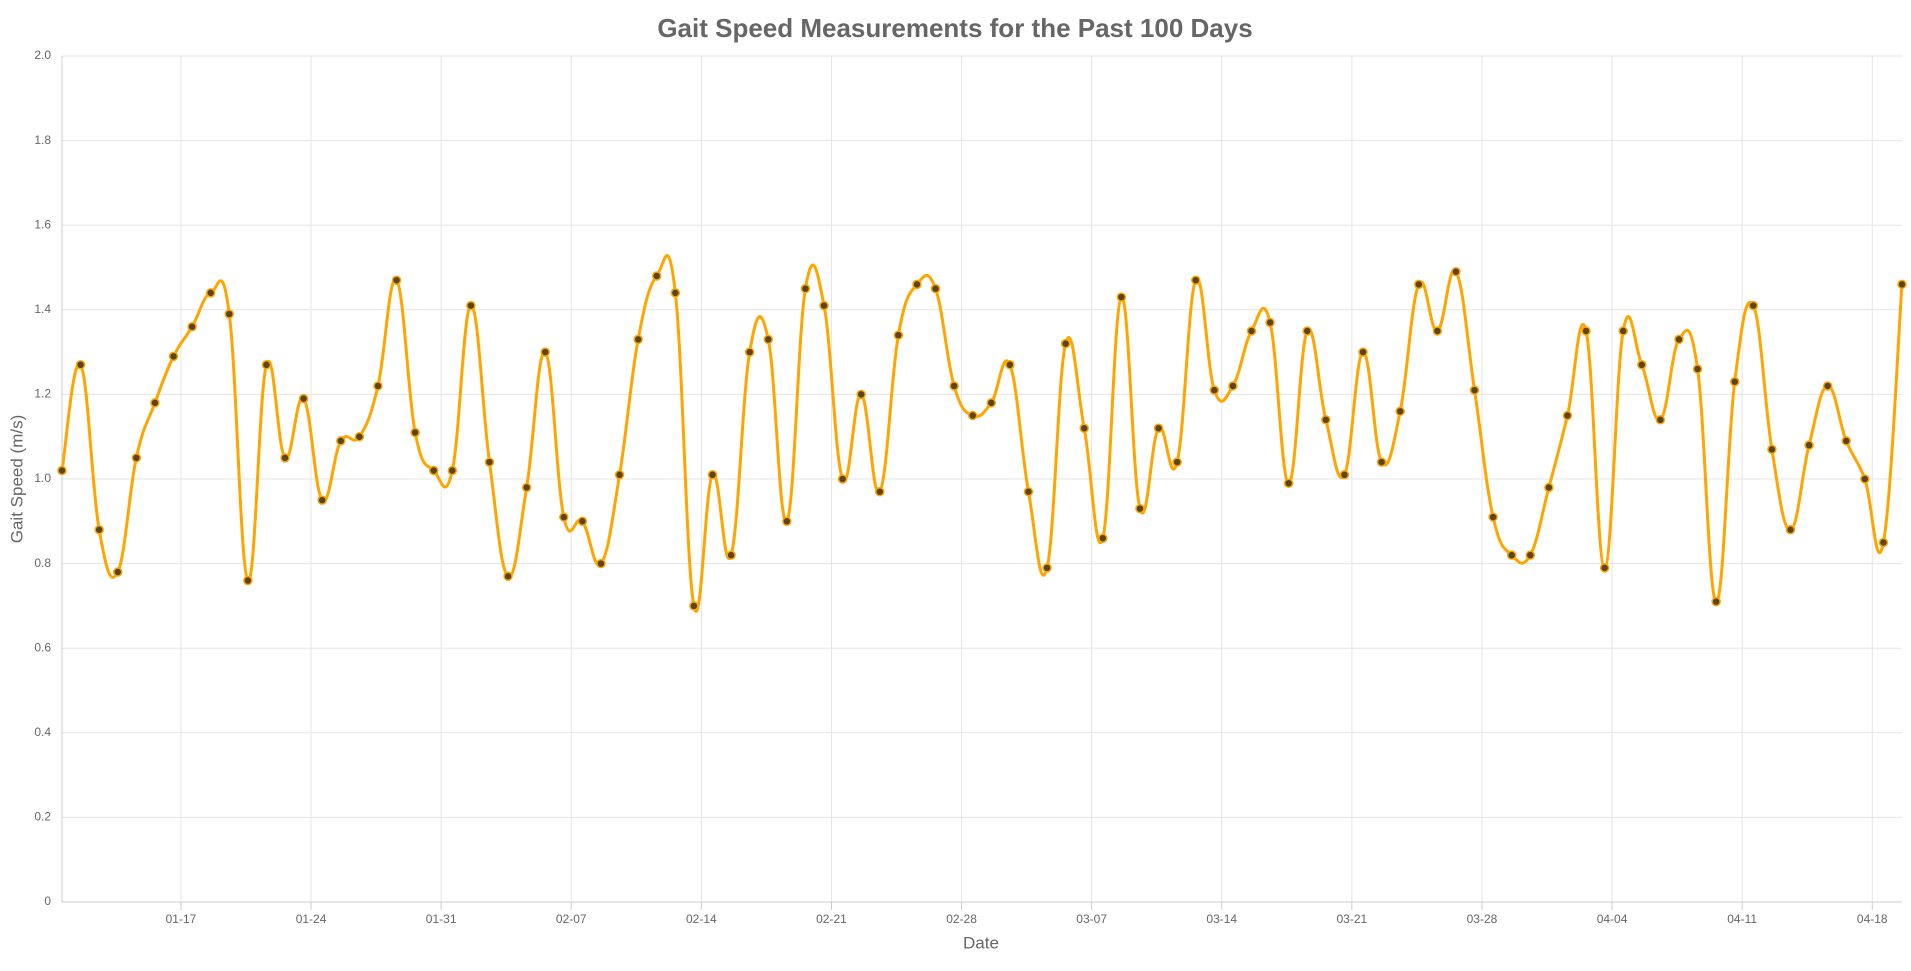  What do you see at coordinates (831, 919) in the screenshot?
I see `x-tick-label: 02-21` at bounding box center [831, 919].